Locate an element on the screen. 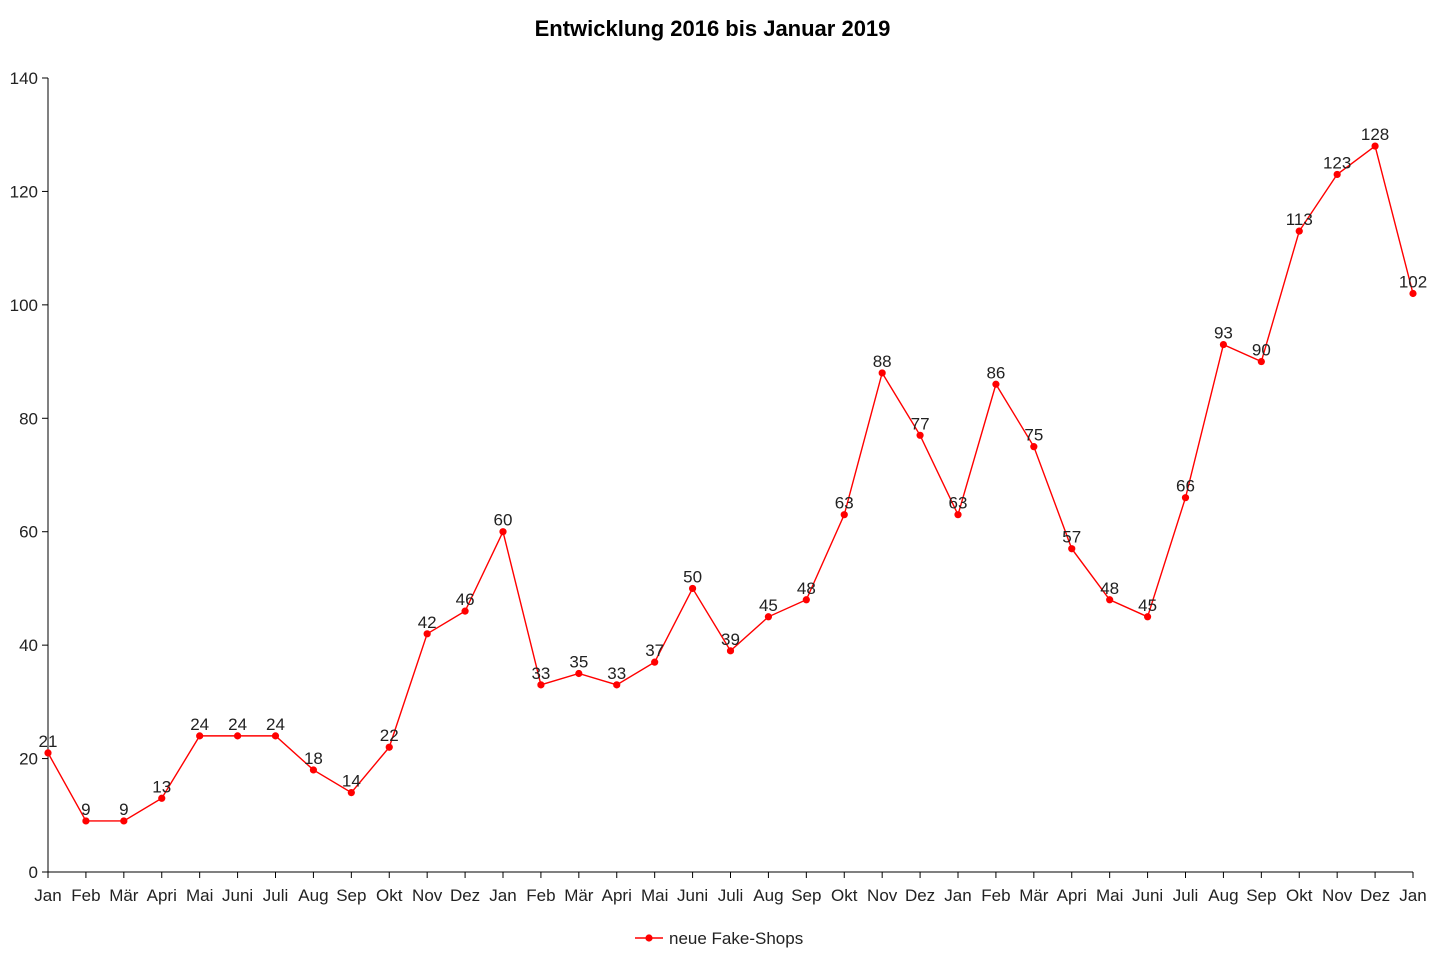 Image resolution: width=1445 pixels, height=966 pixels. y-tick-label: 20 is located at coordinates (28, 759).